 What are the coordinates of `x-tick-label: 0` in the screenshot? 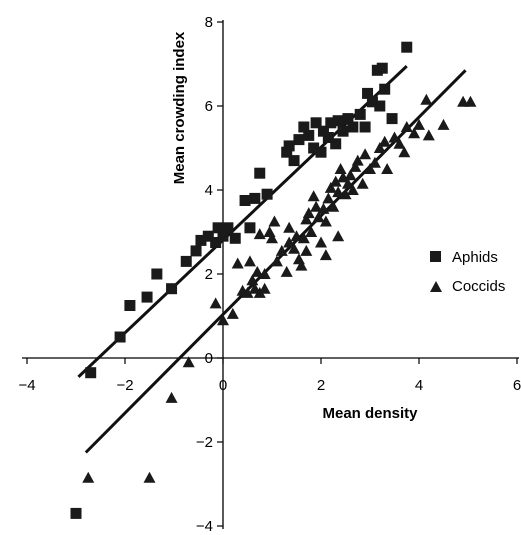 It's located at (223, 385).